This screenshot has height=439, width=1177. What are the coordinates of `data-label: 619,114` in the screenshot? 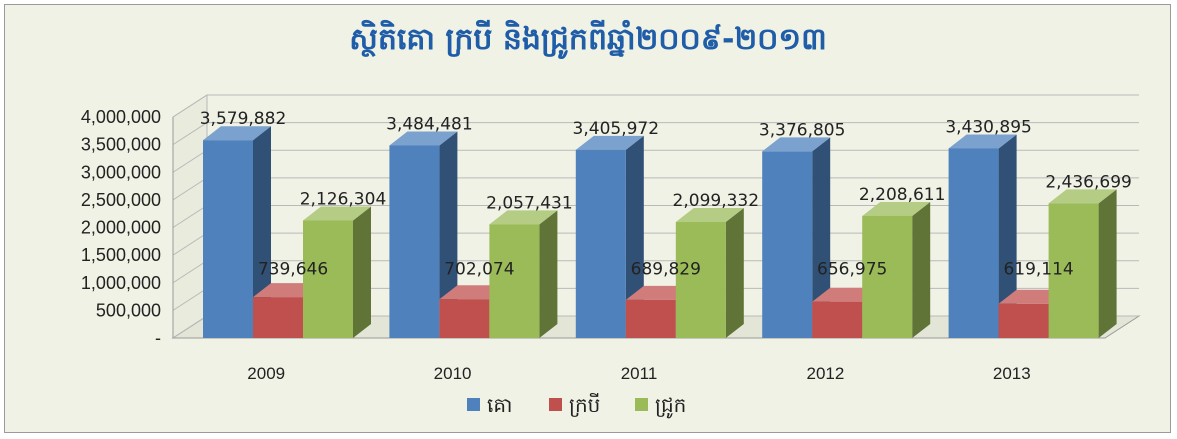 It's located at (1038, 269).